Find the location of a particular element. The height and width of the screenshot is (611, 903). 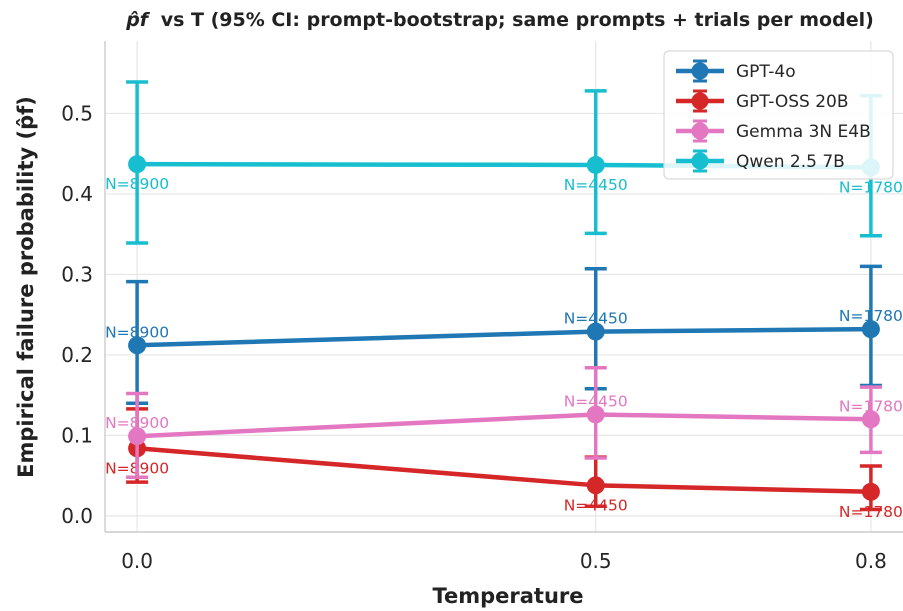

legend-label: GPT-4o is located at coordinates (766, 72).